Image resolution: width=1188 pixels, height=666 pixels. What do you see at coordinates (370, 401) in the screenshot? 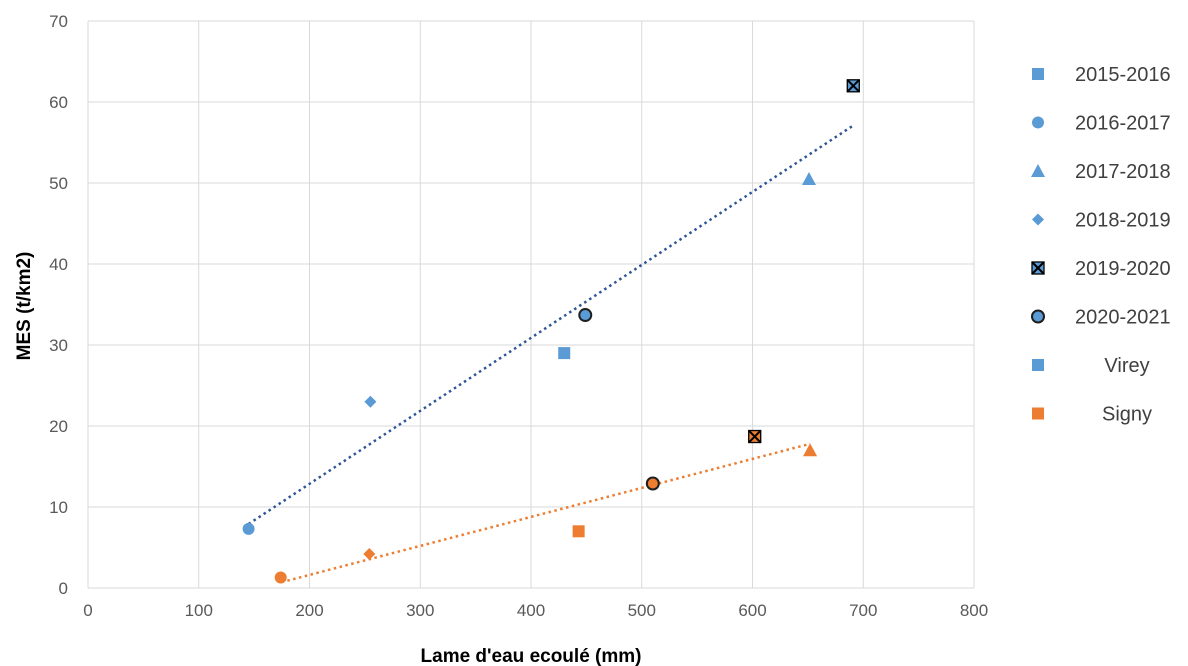
I see `point-virey-2018-2019` at bounding box center [370, 401].